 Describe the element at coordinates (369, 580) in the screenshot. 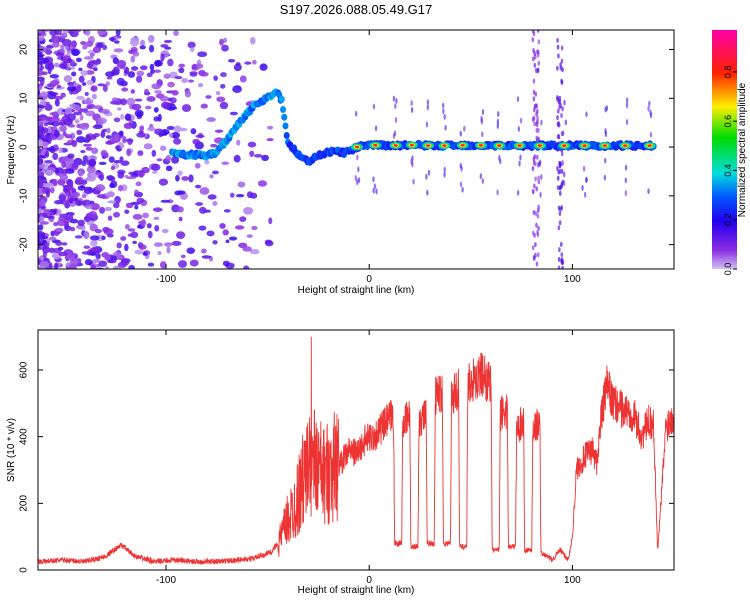

I see `x-tick-label: 0` at that location.